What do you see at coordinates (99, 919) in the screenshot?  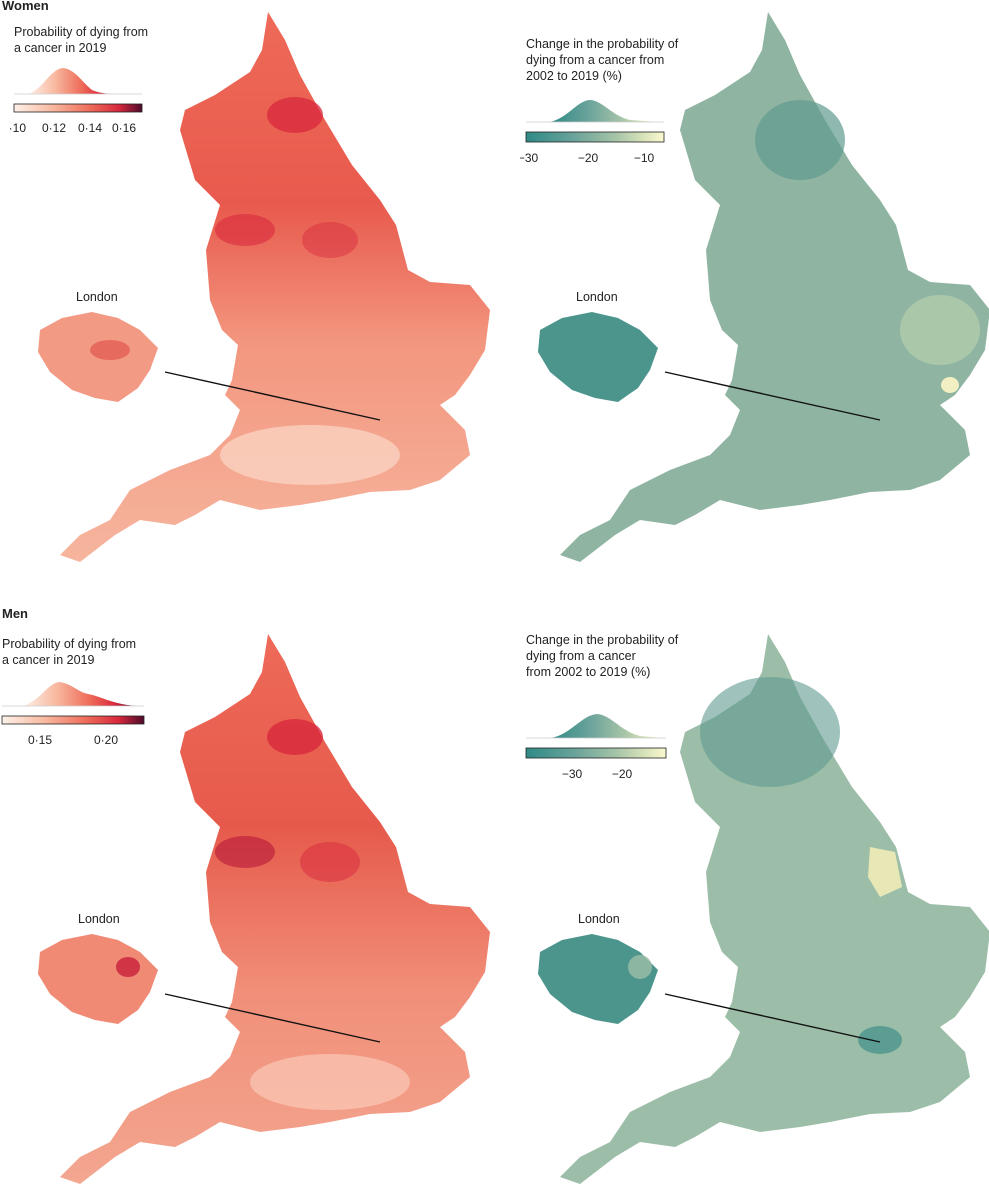 I see `men-probability-london-label: London` at bounding box center [99, 919].